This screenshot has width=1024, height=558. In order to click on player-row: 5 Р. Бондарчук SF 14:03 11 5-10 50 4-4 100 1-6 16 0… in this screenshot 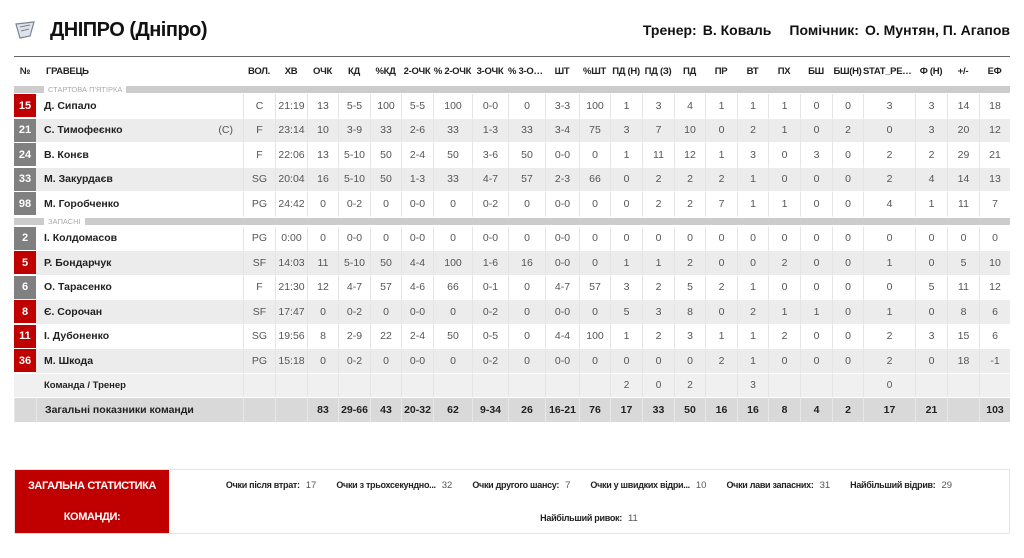, I will do `click(512, 263)`.